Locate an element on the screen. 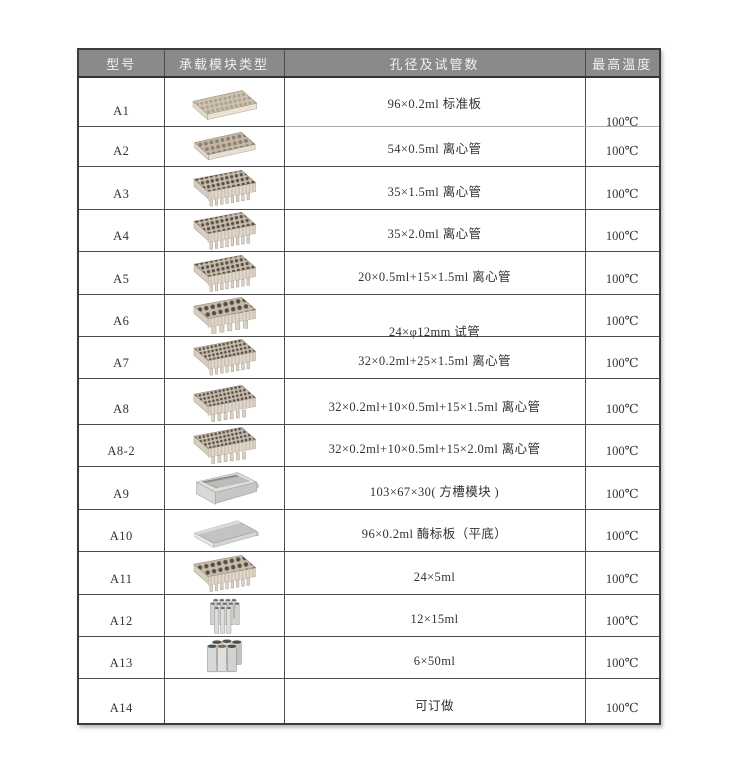 The image size is (735, 780). module-image-24x5ml-block-icon is located at coordinates (225, 573).